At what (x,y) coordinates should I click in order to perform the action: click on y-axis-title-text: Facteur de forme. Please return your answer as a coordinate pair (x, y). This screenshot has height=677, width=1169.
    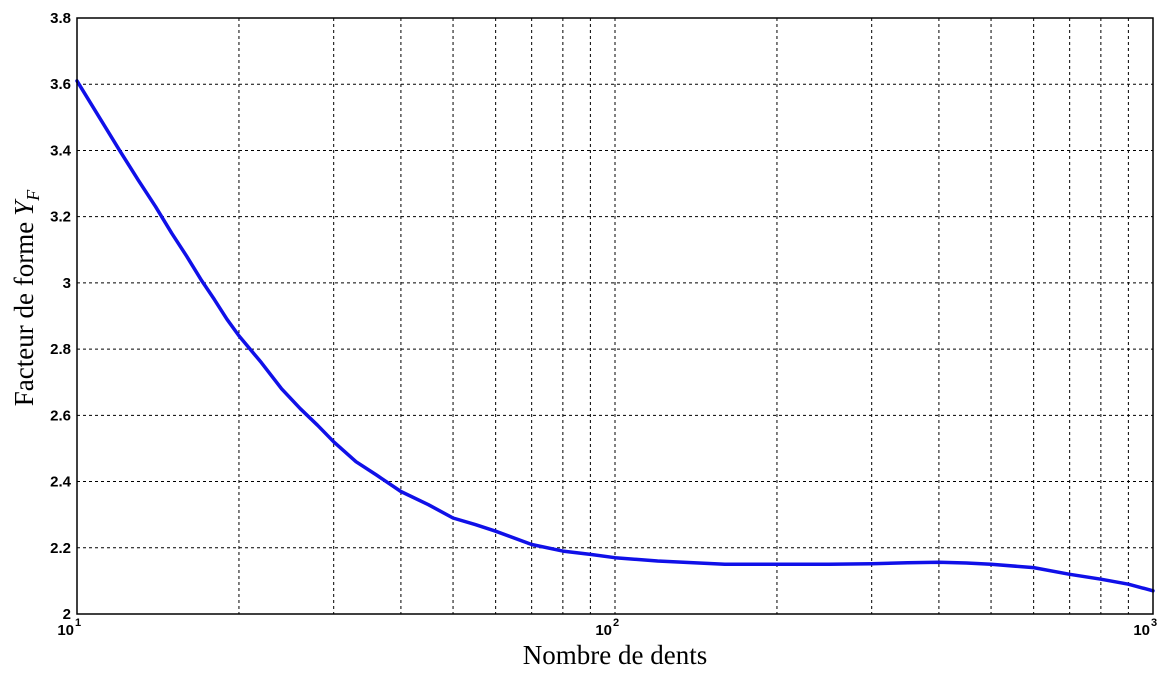
    Looking at the image, I should click on (24, 314).